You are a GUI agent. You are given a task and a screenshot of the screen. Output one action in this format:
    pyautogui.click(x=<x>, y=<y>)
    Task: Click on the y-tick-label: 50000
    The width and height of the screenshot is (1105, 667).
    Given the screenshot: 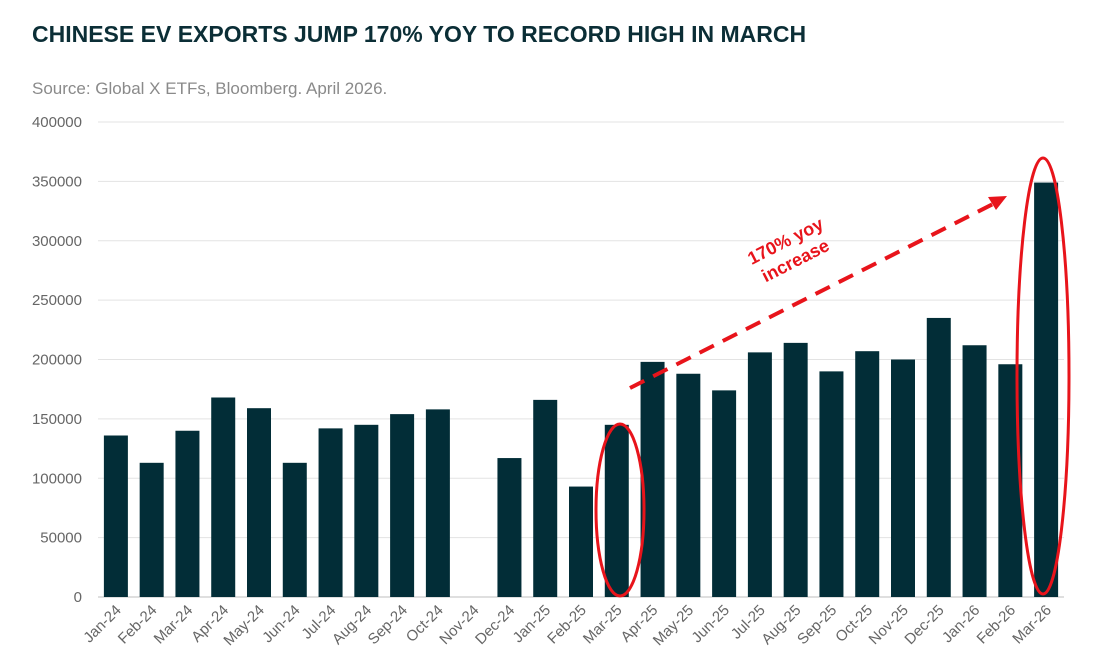 What is the action you would take?
    pyautogui.click(x=61, y=538)
    